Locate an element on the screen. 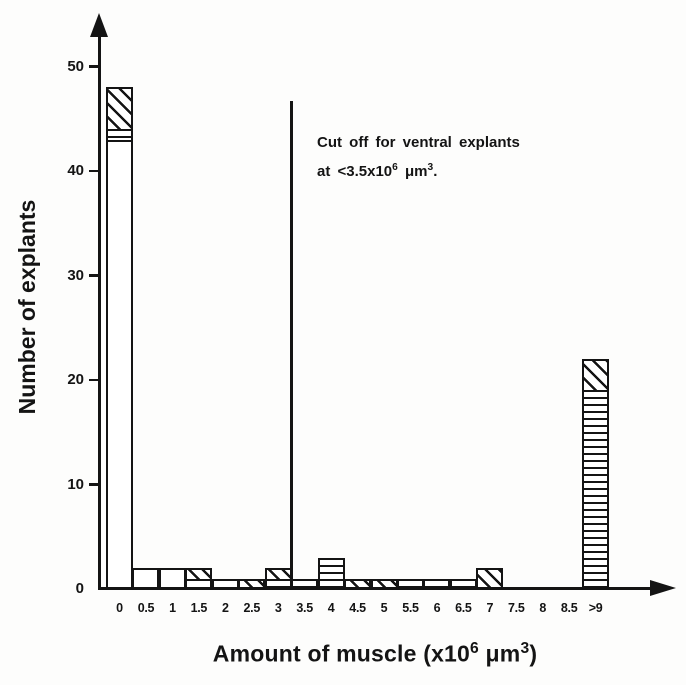  x-tick-label-5.5: 5.5 is located at coordinates (410, 608).